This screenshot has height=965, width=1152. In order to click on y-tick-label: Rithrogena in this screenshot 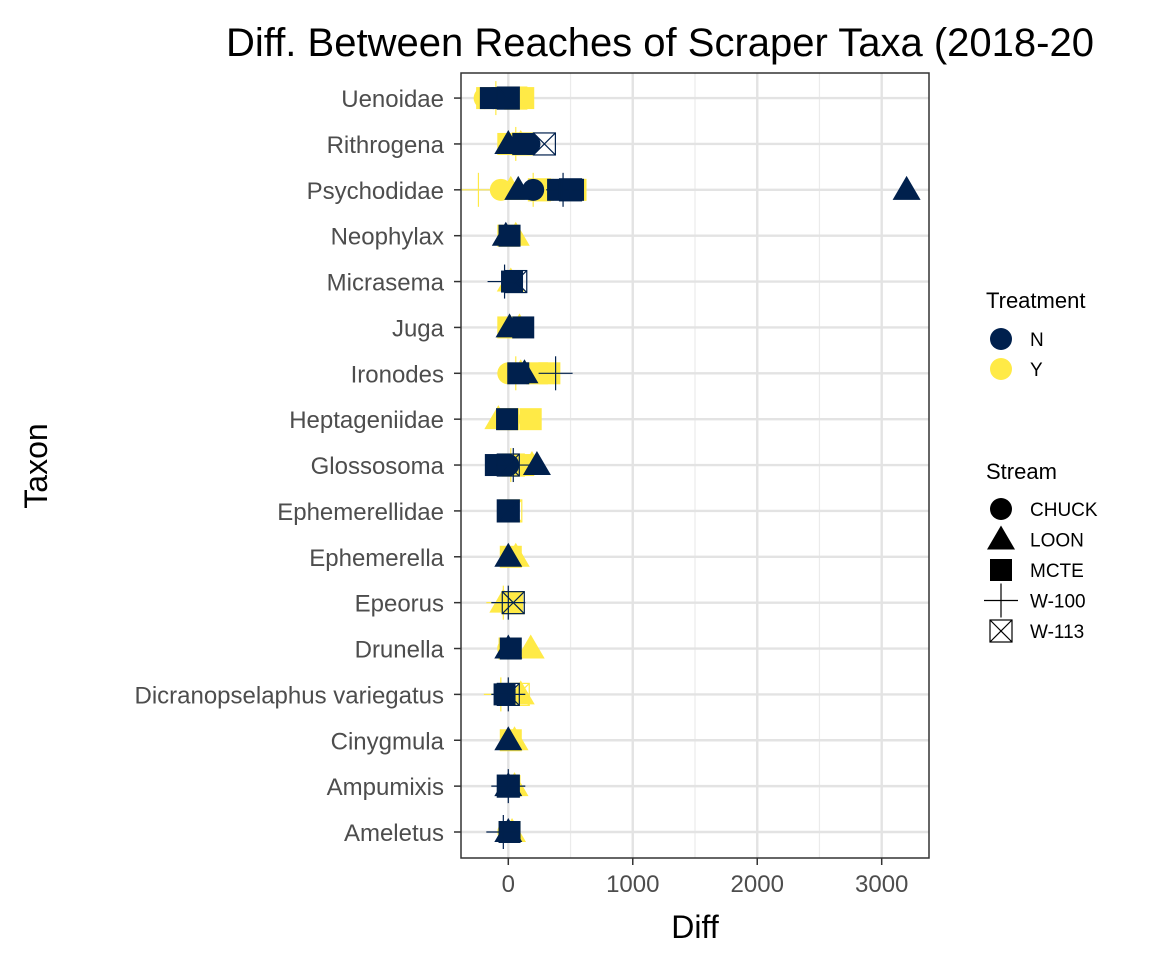, I will do `click(386, 145)`.